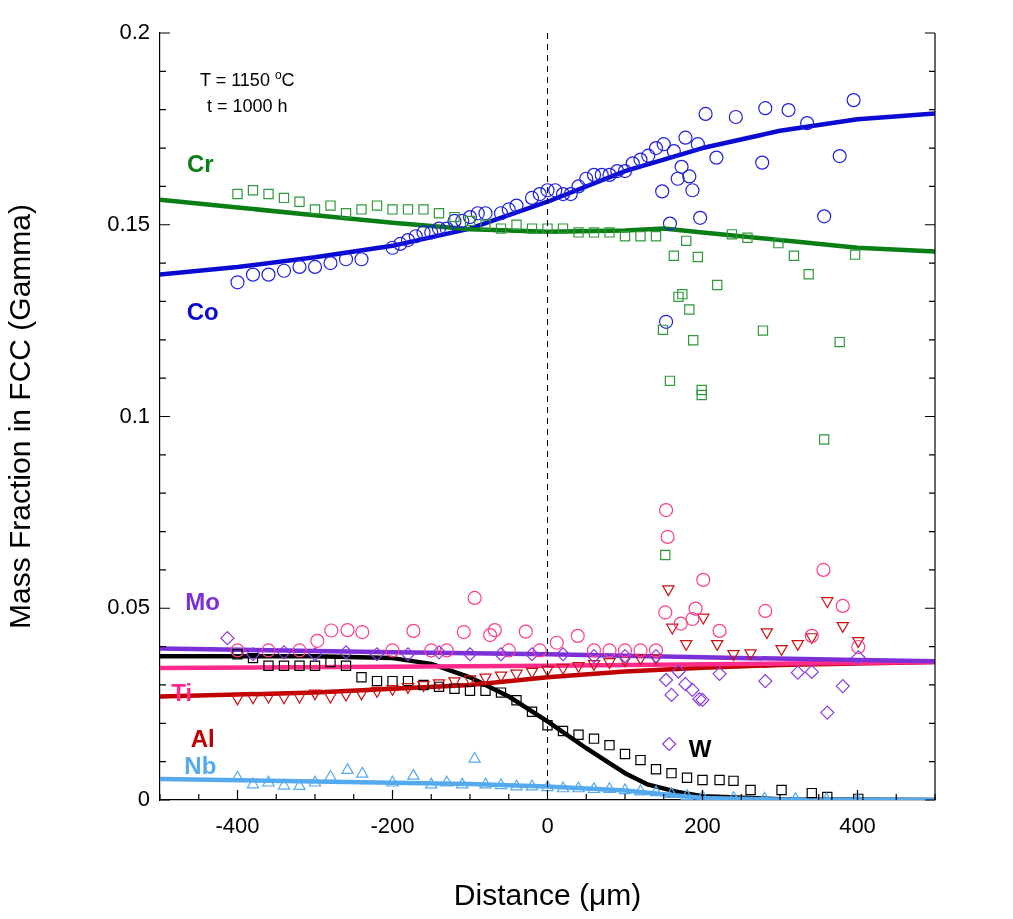 This screenshot has height=919, width=1013. Describe the element at coordinates (128, 223) in the screenshot. I see `y-tick-label: 0.15` at that location.